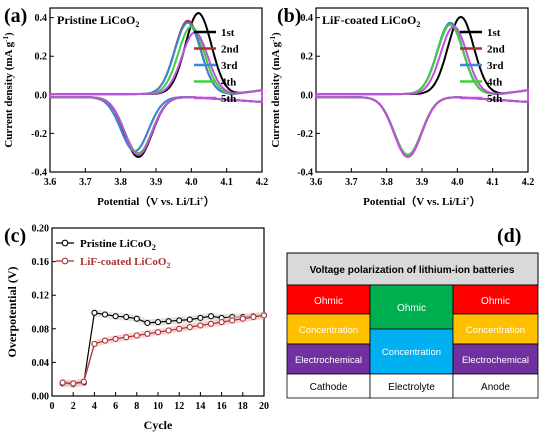  Describe the element at coordinates (158, 425) in the screenshot. I see `plot-c-xlabel: Cycle` at that location.